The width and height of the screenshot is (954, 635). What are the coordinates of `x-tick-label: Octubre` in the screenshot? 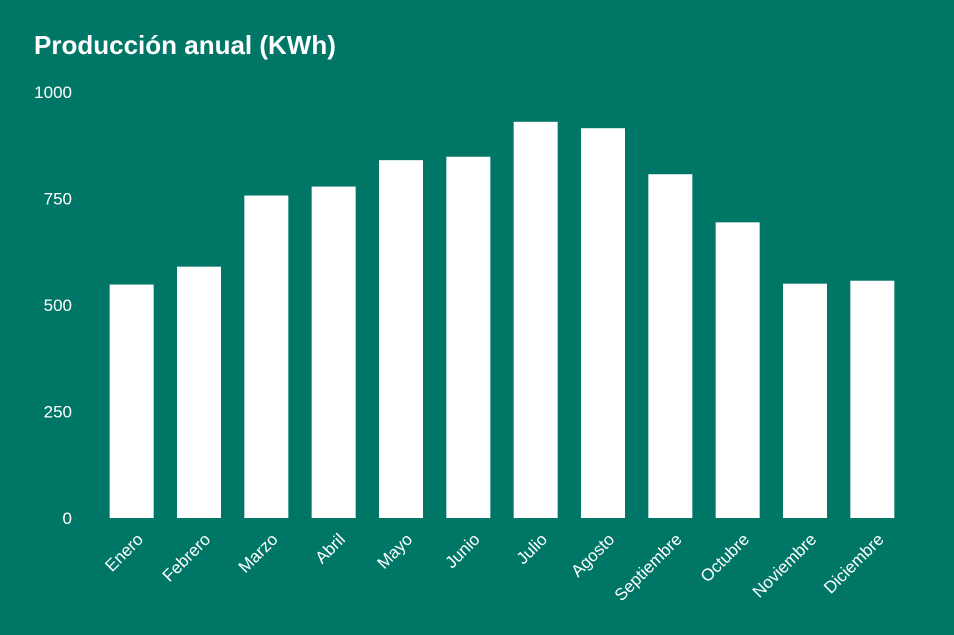 It's located at (725, 558).